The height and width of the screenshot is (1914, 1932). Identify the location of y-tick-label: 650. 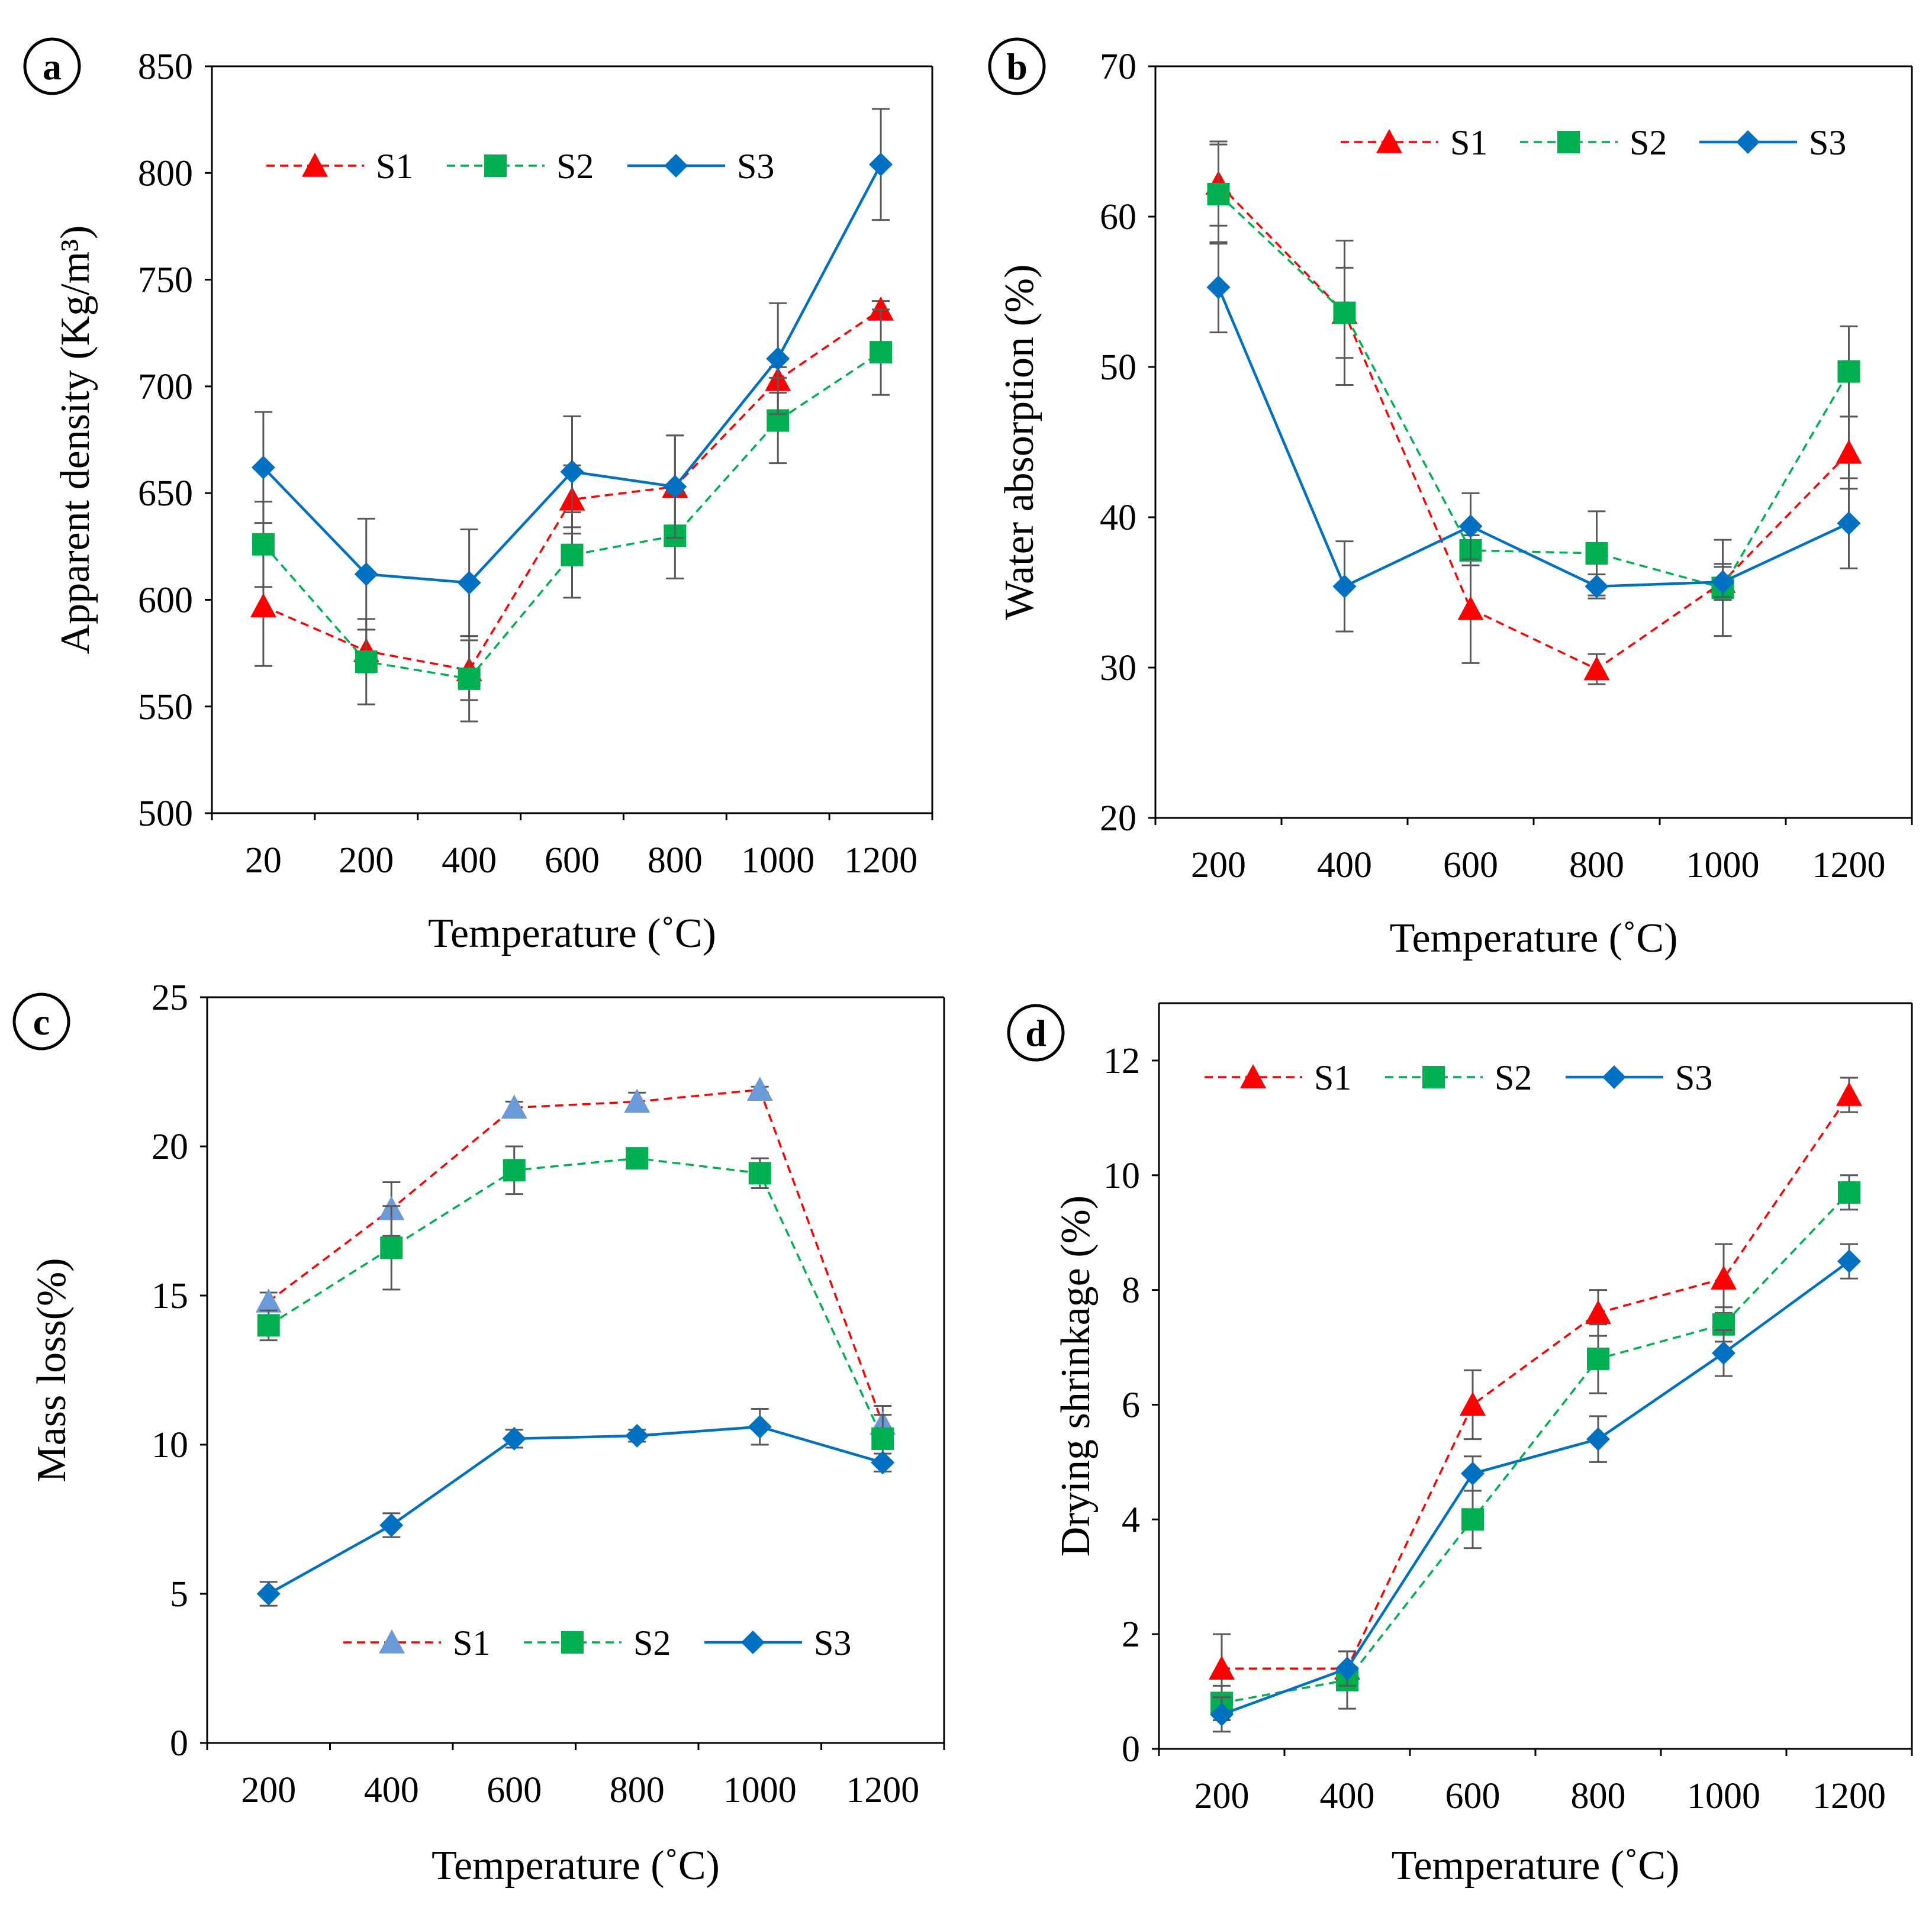
(165, 494).